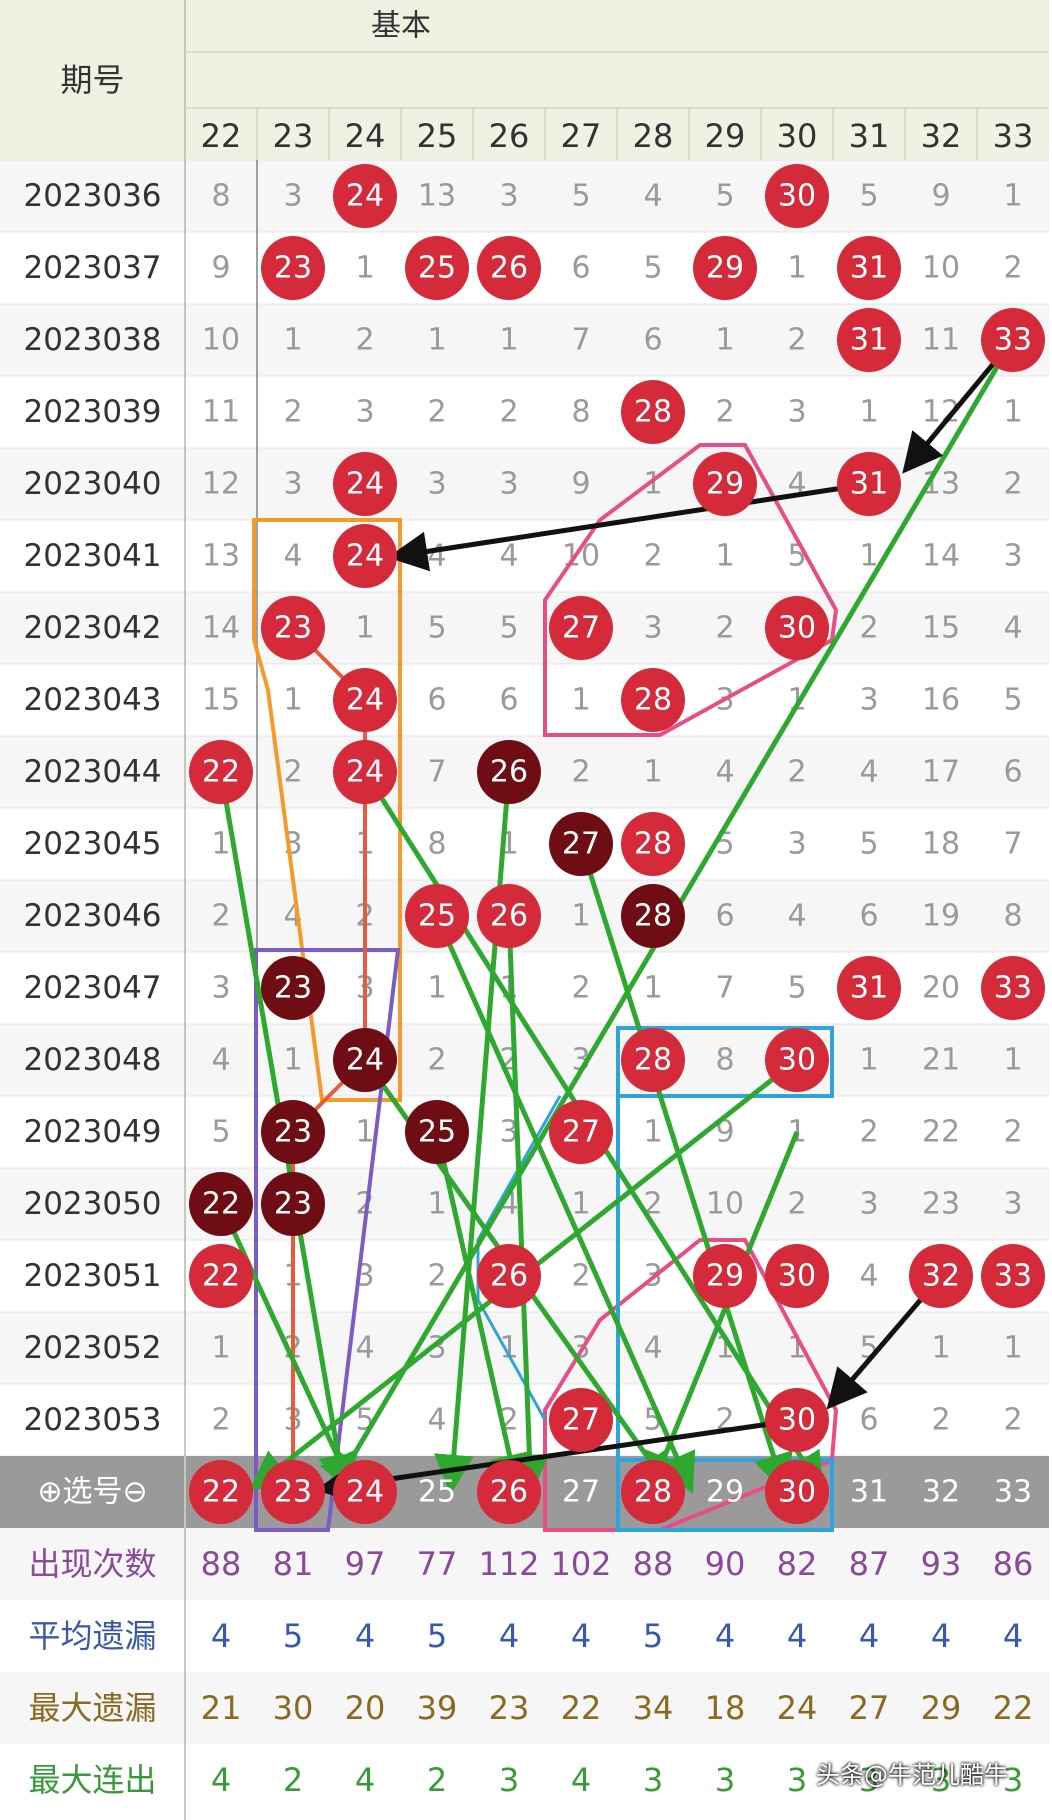  I want to click on ball-number: 22, so click(221, 1276).